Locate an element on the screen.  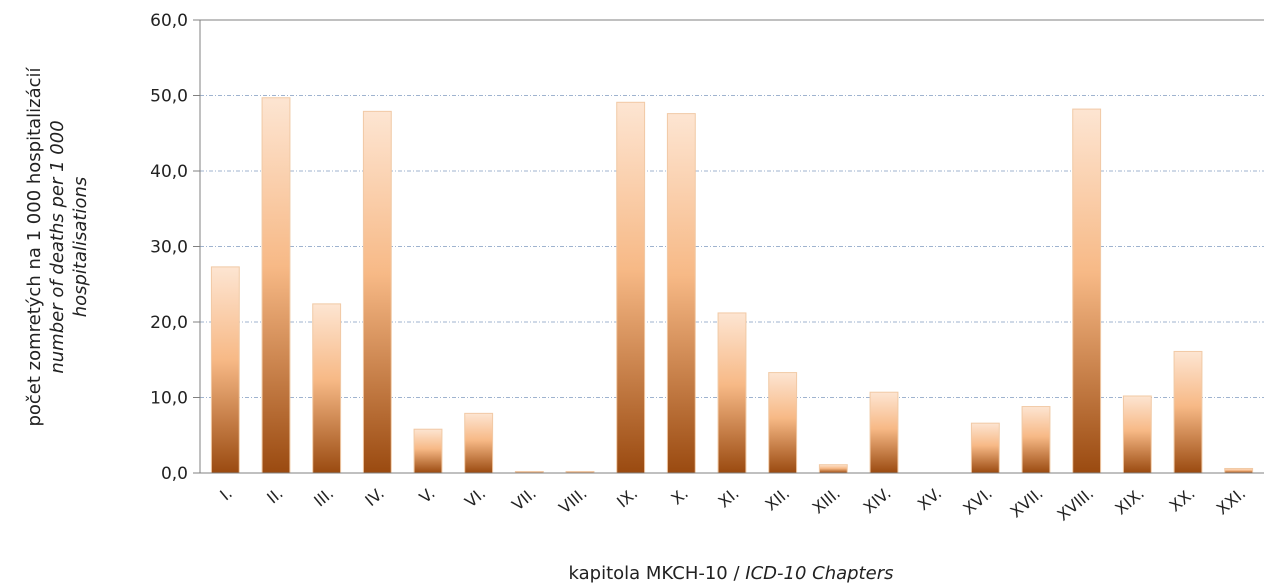
x-tick-label: III. is located at coordinates (323, 497).